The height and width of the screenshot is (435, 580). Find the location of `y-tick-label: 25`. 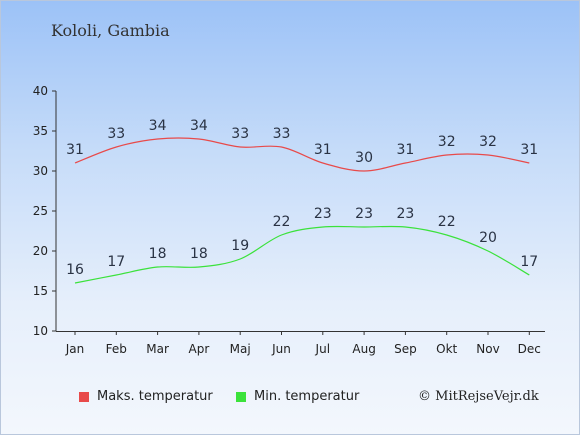

y-tick-label: 25 is located at coordinates (40, 211).